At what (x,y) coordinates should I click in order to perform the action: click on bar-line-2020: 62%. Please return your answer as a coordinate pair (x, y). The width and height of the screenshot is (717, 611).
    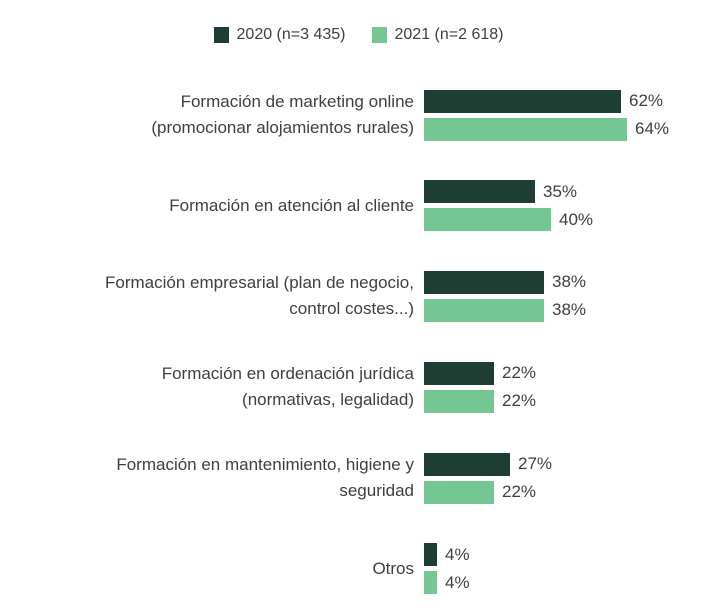
    Looking at the image, I should click on (546, 101).